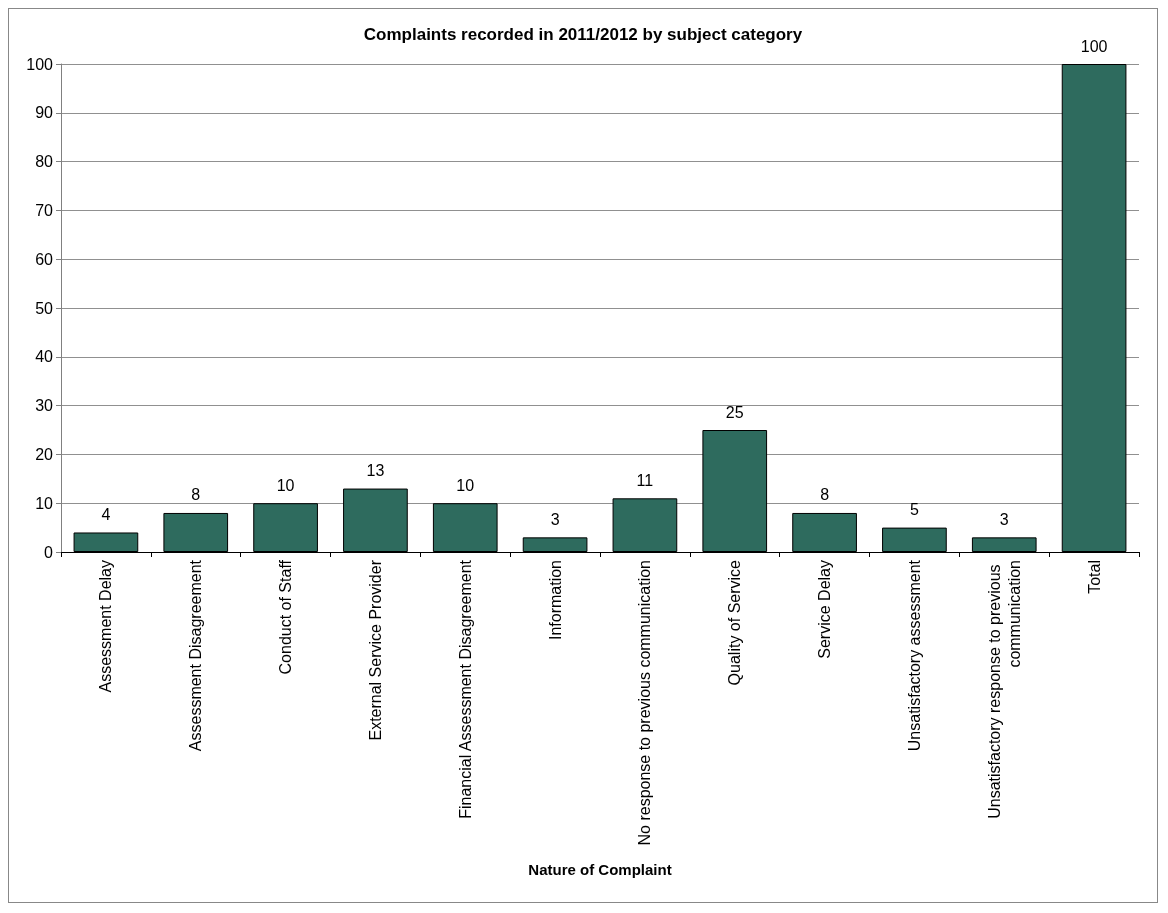 The height and width of the screenshot is (913, 1168). What do you see at coordinates (44, 406) in the screenshot?
I see `y-tick-label: 30` at bounding box center [44, 406].